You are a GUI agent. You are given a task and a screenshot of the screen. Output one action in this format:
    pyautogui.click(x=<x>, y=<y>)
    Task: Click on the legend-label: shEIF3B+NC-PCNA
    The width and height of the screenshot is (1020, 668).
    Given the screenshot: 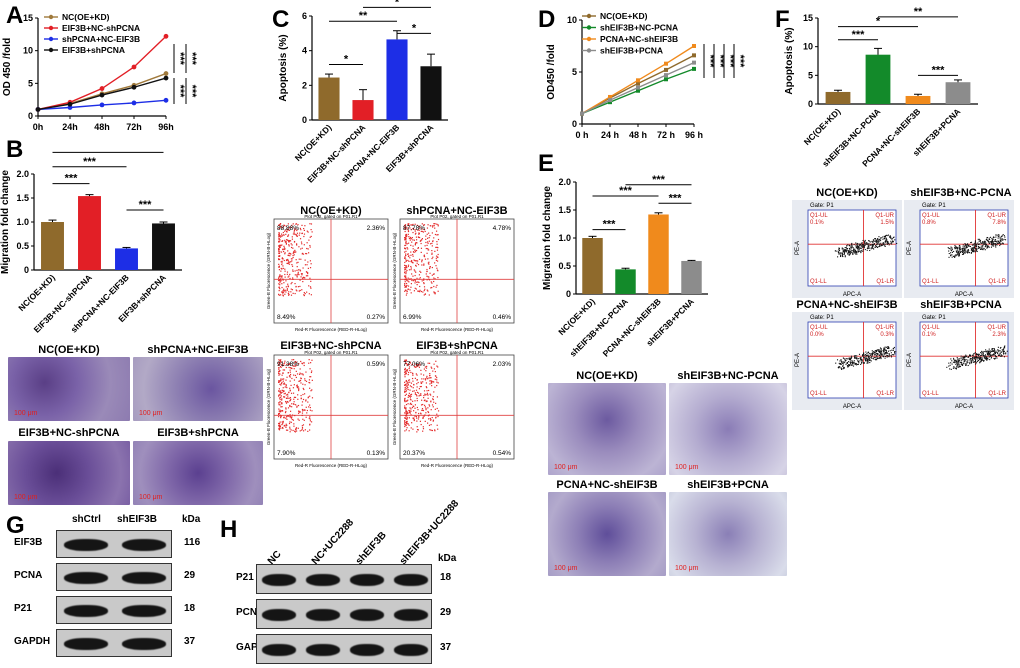 What is the action you would take?
    pyautogui.click(x=639, y=28)
    